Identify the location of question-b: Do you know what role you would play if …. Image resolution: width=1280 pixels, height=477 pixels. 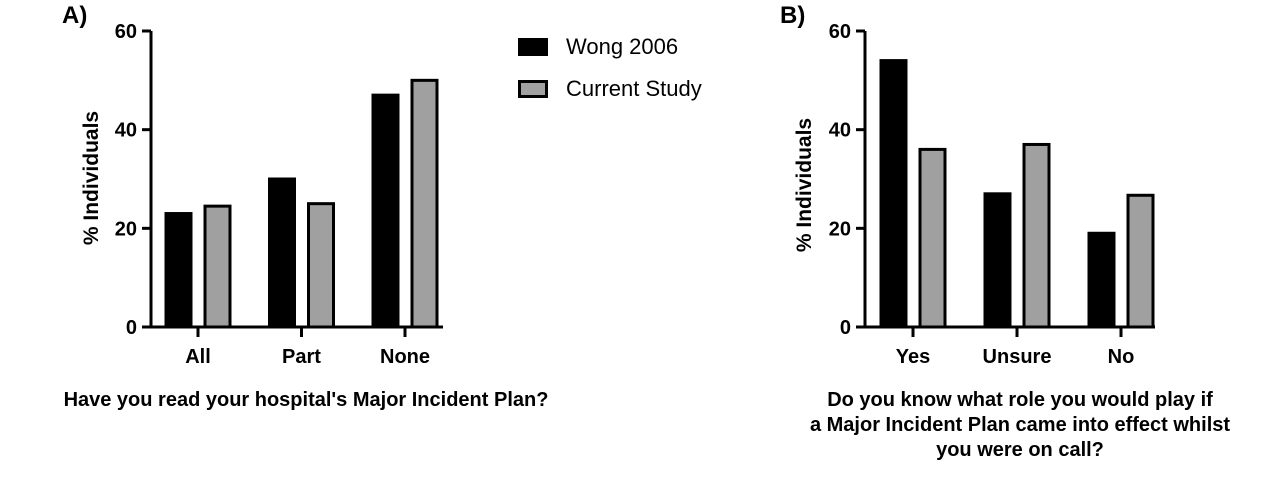
(1020, 425).